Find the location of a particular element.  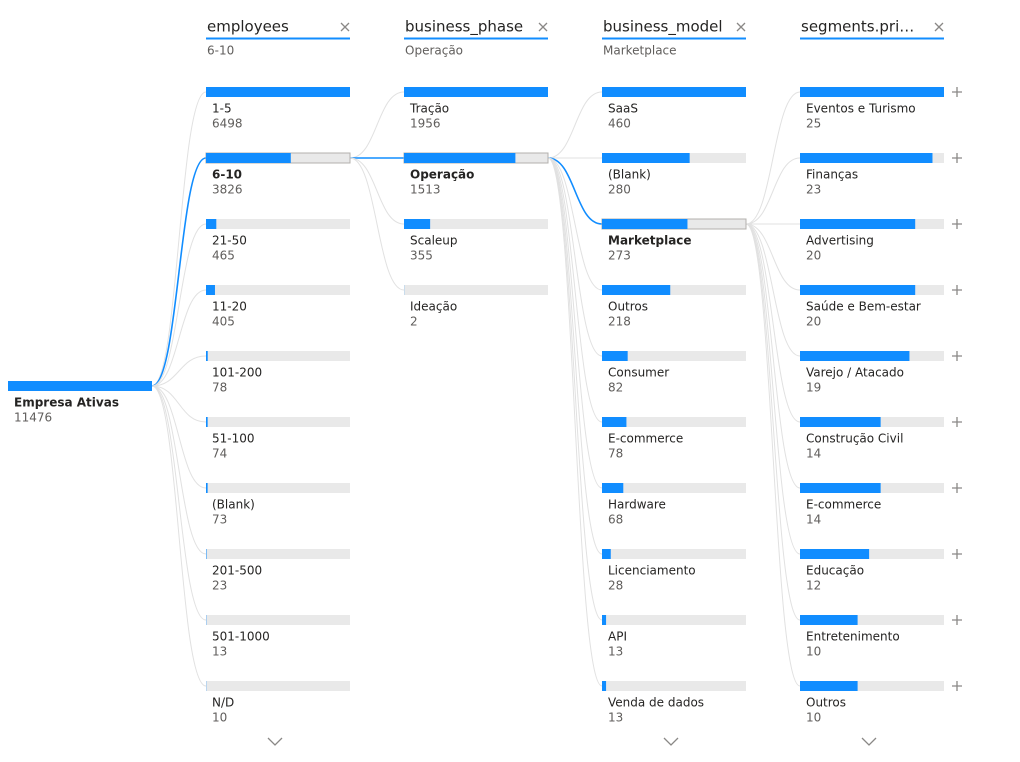

node-value: 1956 is located at coordinates (425, 124).